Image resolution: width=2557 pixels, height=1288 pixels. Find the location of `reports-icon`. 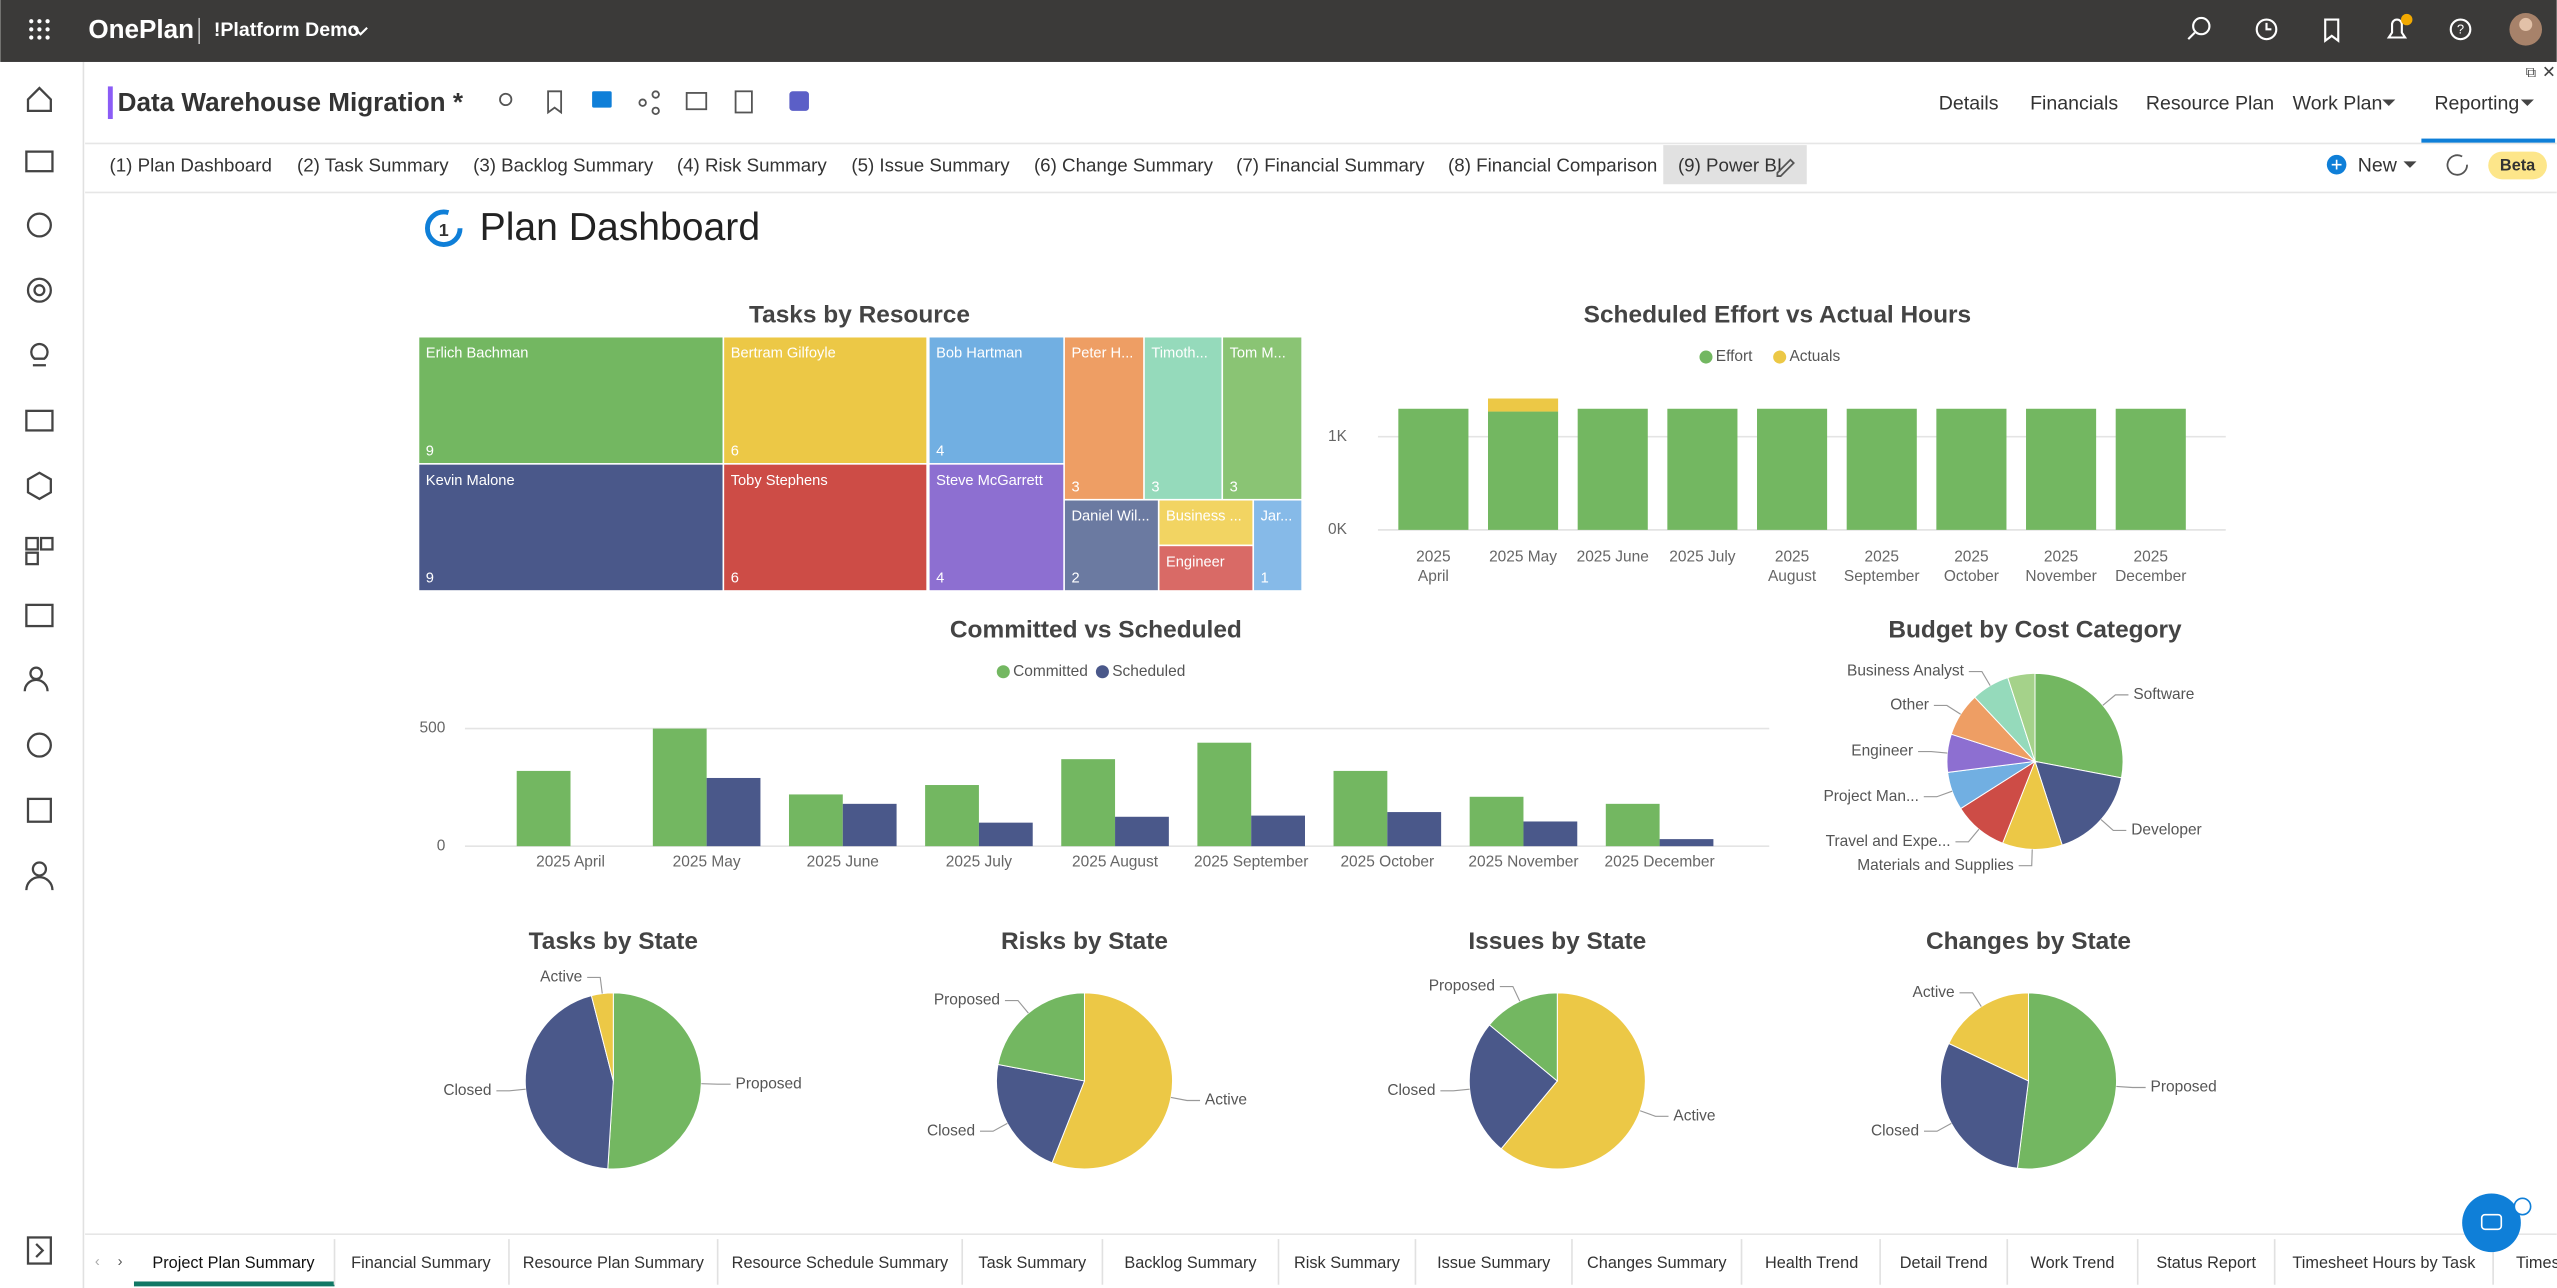

reports-icon is located at coordinates (39, 615).